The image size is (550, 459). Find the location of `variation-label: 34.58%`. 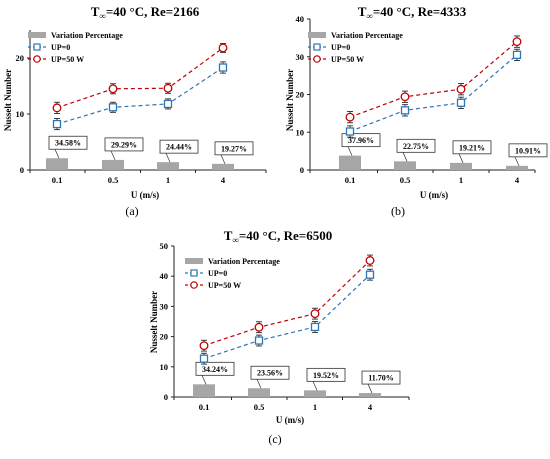

variation-label: 34.58% is located at coordinates (68, 143).